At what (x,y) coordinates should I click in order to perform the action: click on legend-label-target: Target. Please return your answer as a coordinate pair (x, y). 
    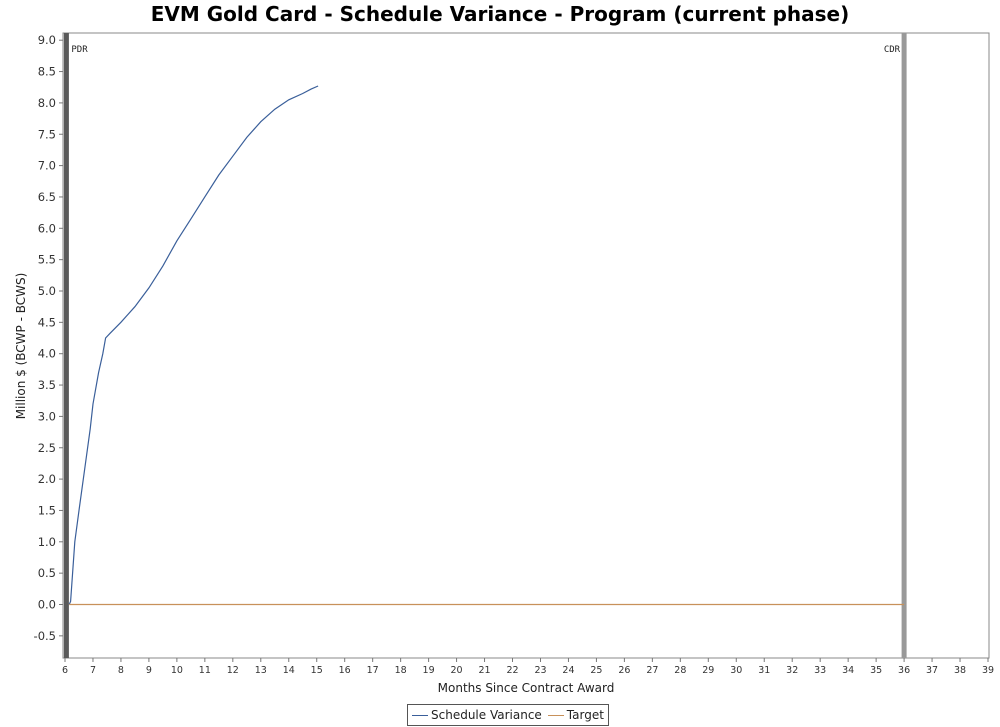
    Looking at the image, I should click on (585, 715).